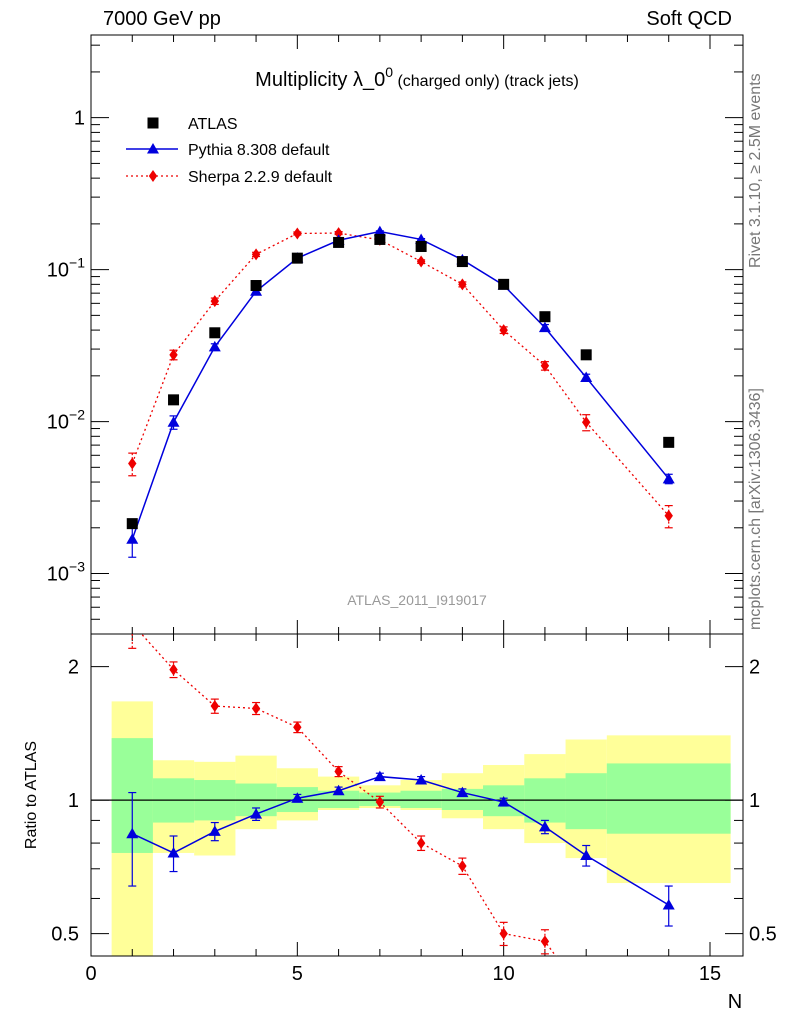  I want to click on x-tick-label: 5, so click(297, 974).